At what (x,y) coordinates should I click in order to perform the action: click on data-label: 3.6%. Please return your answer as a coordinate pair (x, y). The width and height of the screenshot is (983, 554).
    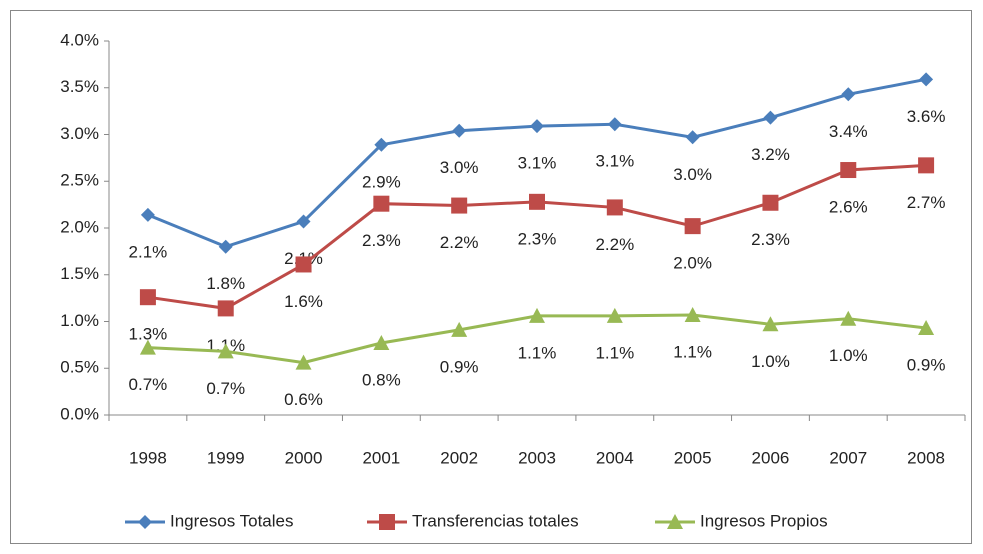
    Looking at the image, I should click on (926, 116).